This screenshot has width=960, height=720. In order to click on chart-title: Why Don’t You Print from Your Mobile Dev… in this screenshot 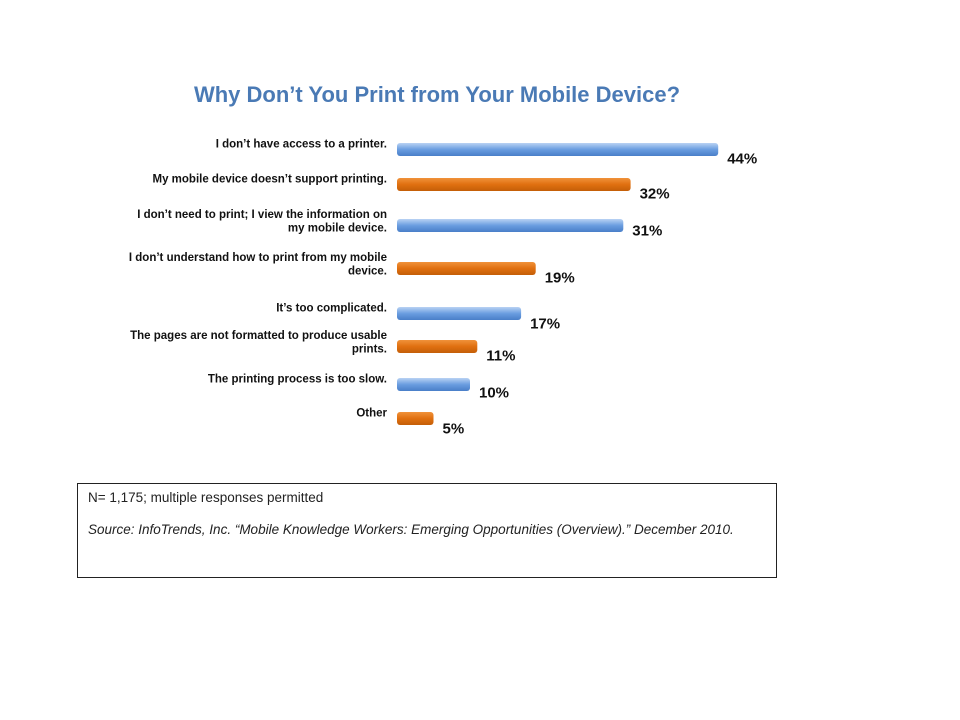, I will do `click(437, 94)`.